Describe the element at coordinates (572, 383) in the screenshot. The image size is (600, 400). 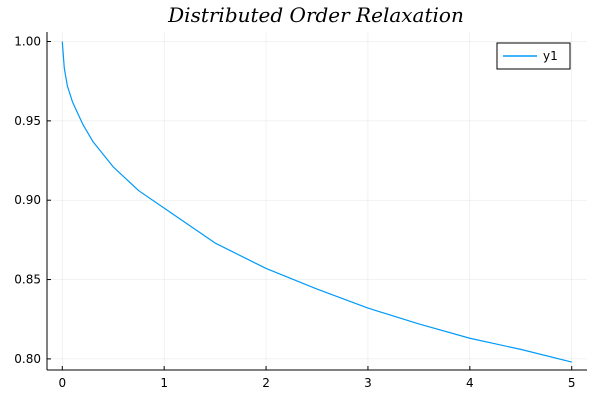
I see `x-tick-label-5: 5` at that location.